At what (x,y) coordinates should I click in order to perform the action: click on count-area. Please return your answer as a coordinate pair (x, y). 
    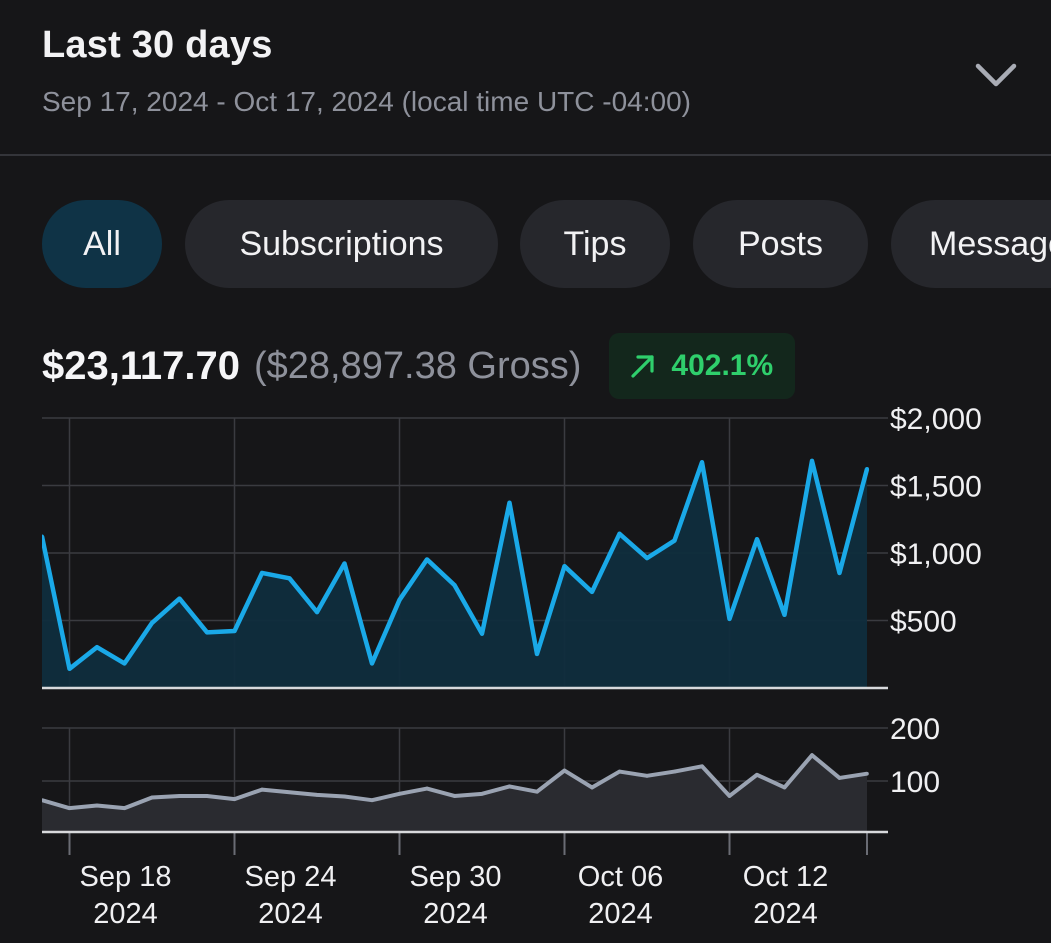
    Looking at the image, I should click on (454, 793).